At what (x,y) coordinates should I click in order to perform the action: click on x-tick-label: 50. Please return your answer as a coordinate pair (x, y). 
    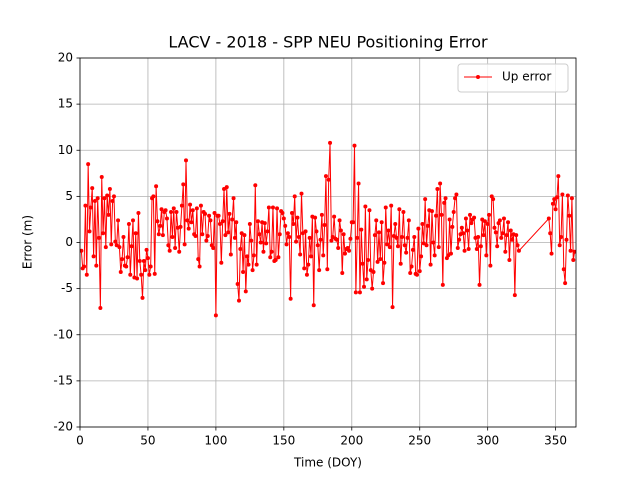
    Looking at the image, I should click on (147, 441).